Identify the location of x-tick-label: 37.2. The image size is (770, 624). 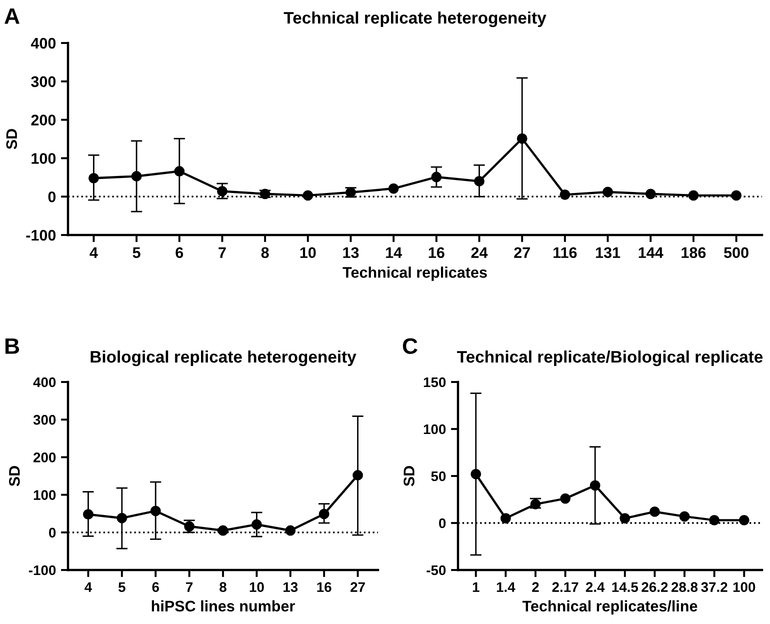
(714, 587).